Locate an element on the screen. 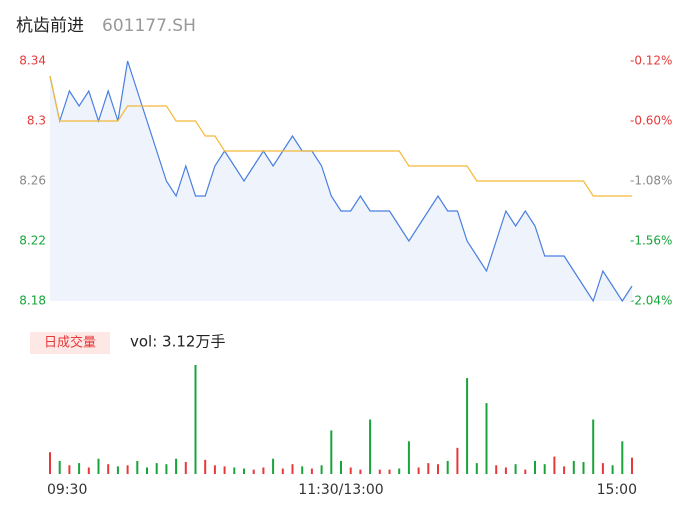  y2-tick-label: -0.12% is located at coordinates (651, 61).